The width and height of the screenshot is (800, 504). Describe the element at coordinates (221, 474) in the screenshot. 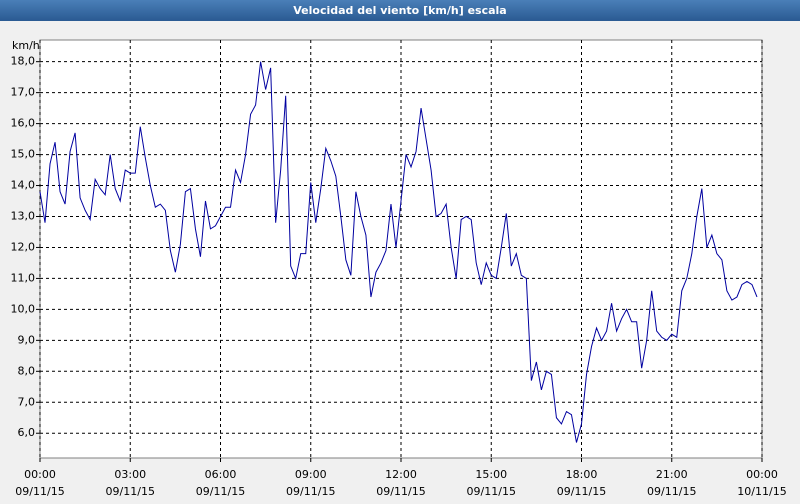

I see `x-tick-label: 06:00` at that location.